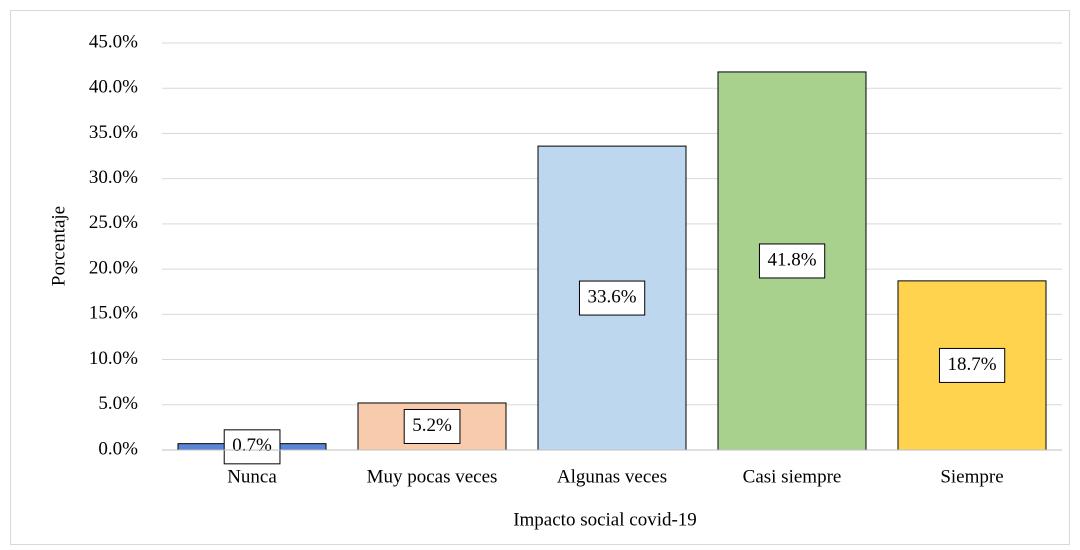 Image resolution: width=1080 pixels, height=550 pixels. I want to click on y-tick-label: 35.0%, so click(113, 132).